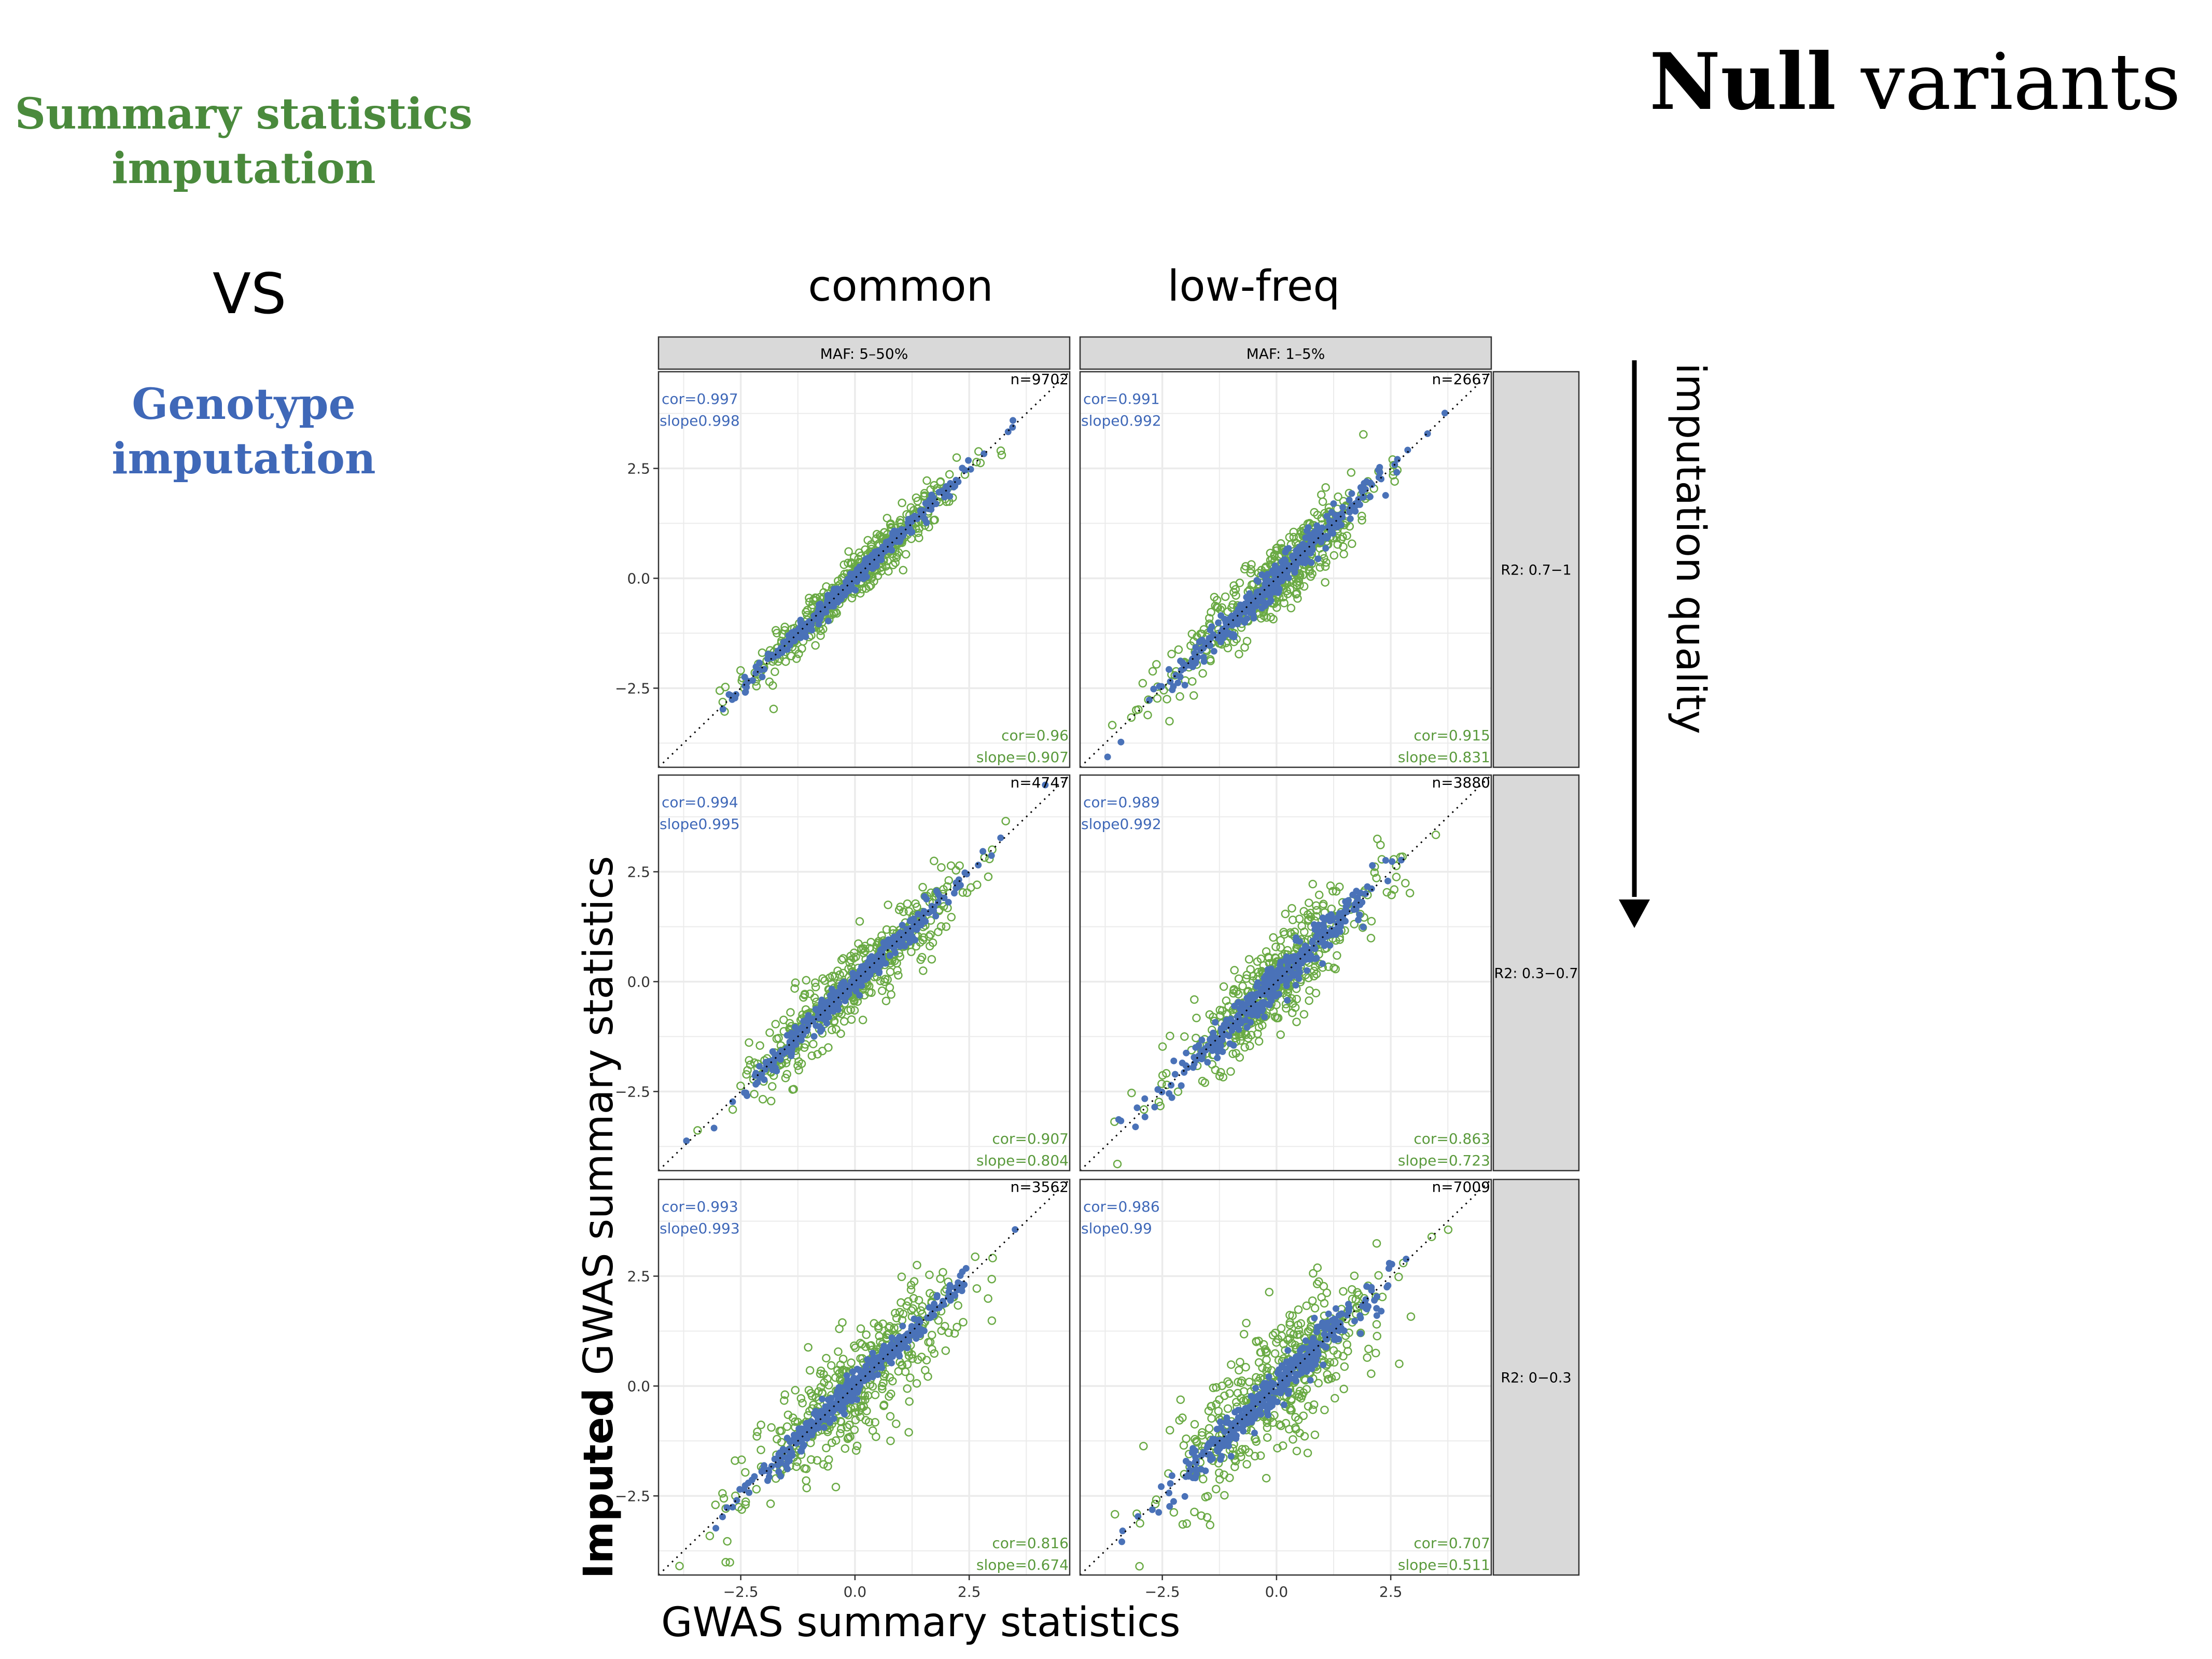 The image size is (2212, 1659). What do you see at coordinates (864, 973) in the screenshot?
I see `points-layer` at bounding box center [864, 973].